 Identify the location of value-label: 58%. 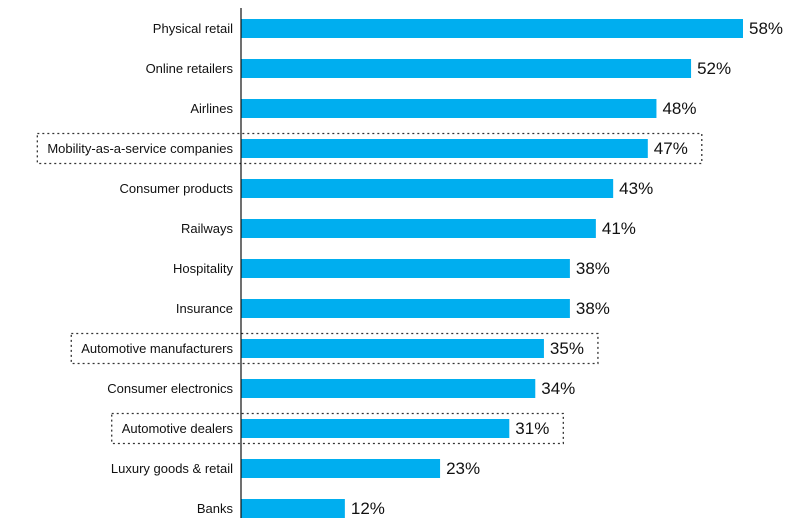
(766, 28).